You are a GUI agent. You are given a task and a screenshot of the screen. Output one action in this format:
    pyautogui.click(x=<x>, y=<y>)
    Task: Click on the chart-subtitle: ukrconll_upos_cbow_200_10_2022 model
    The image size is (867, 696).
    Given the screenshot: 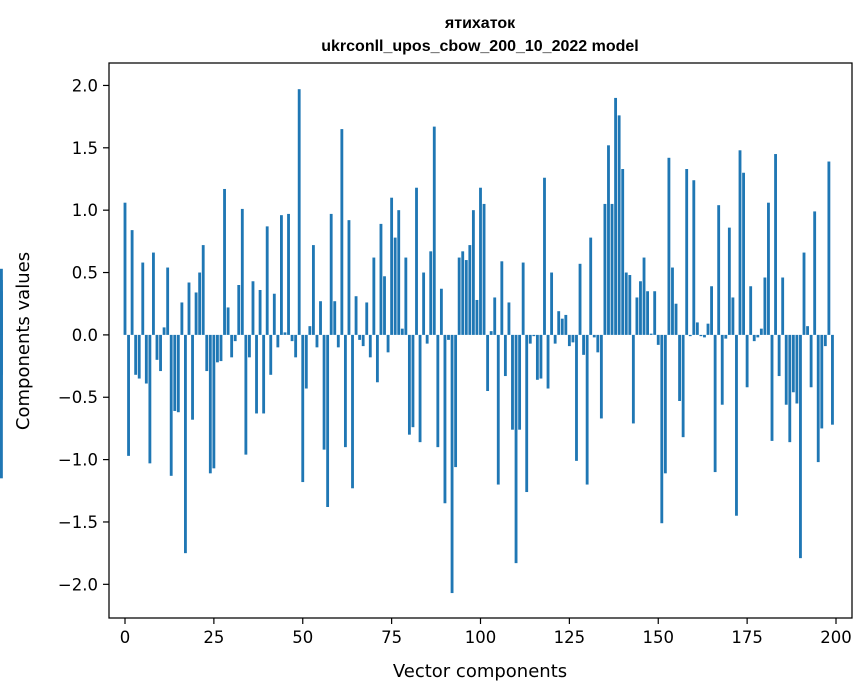 What is the action you would take?
    pyautogui.click(x=479, y=46)
    